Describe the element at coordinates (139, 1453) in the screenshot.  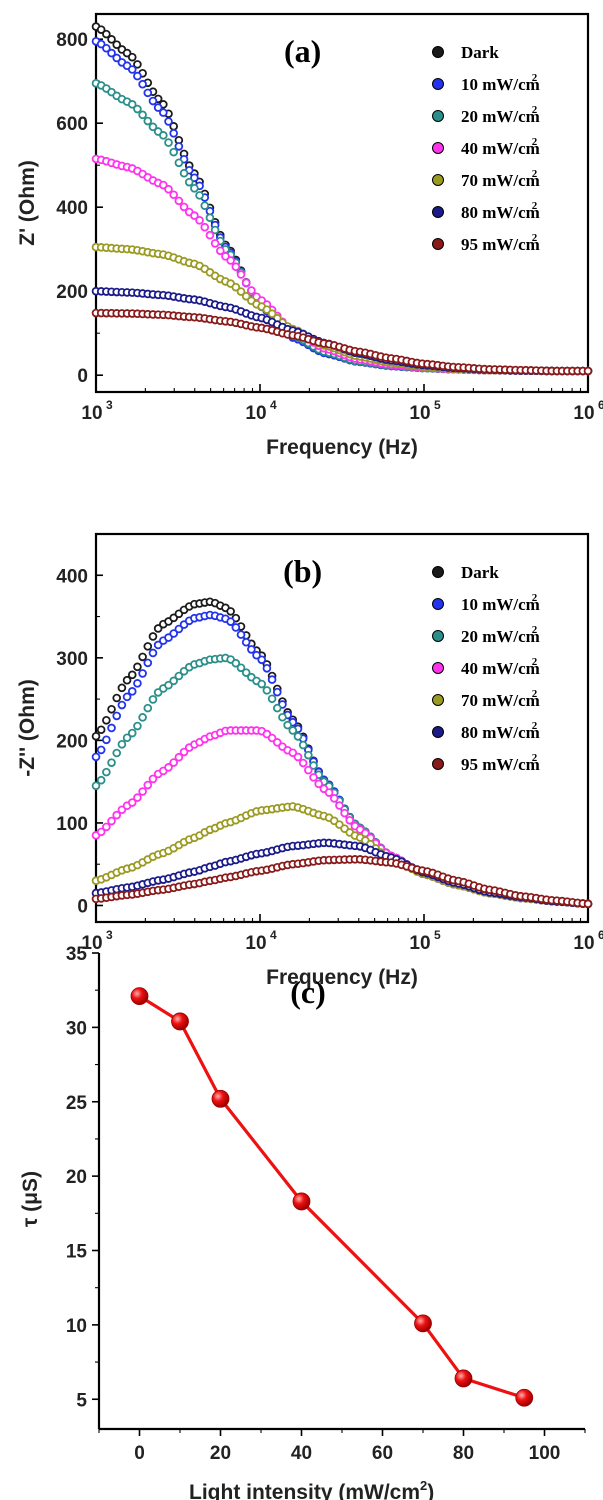
I see `x-tick-label: 0` at that location.